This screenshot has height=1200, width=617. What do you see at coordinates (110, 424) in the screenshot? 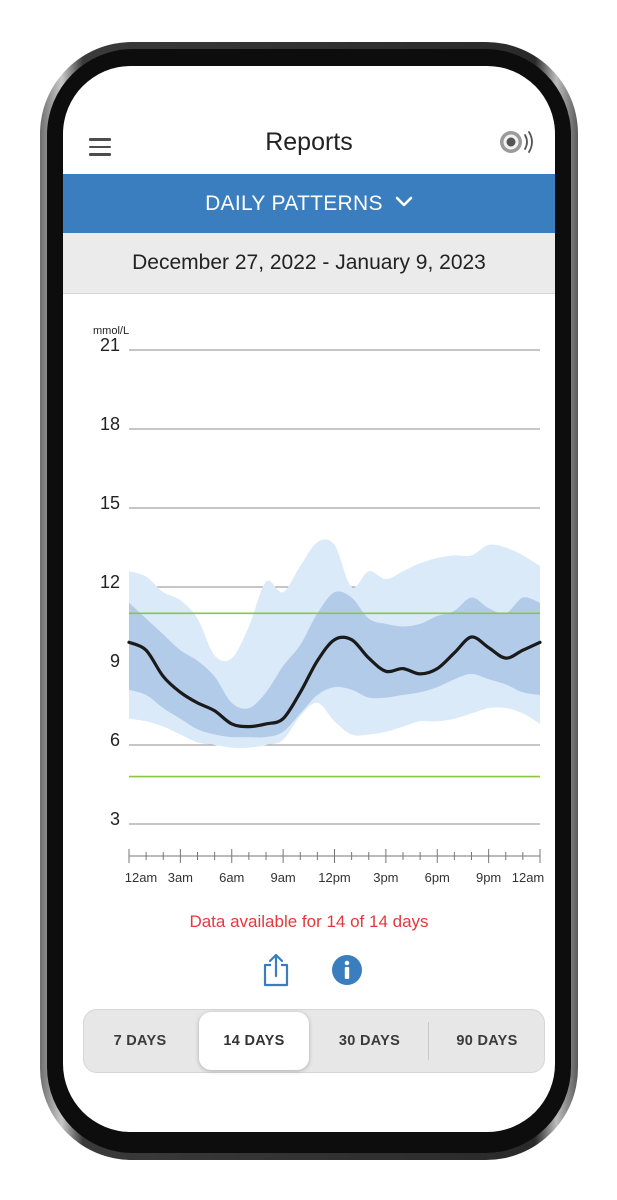
I see `y-tick-label: 18` at bounding box center [110, 424].